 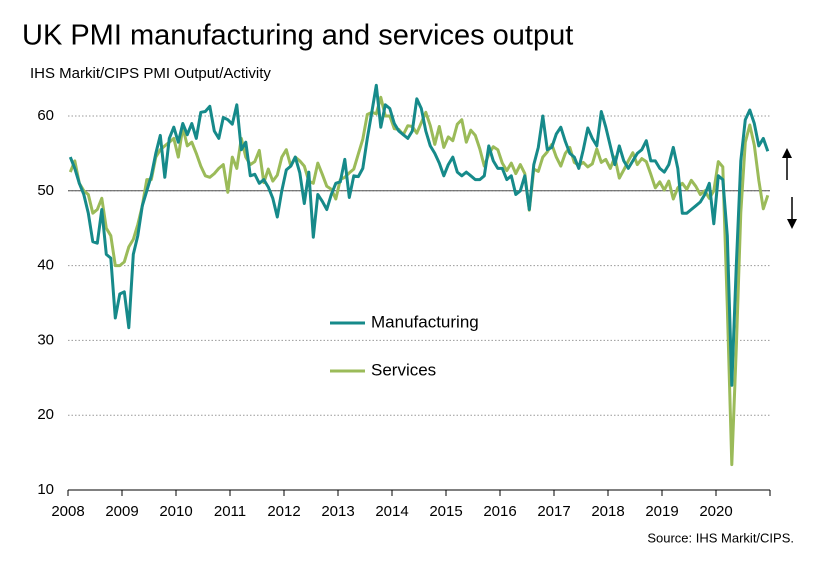 What do you see at coordinates (297, 36) in the screenshot?
I see `chart-title: UK PMI manufacturing and services output` at bounding box center [297, 36].